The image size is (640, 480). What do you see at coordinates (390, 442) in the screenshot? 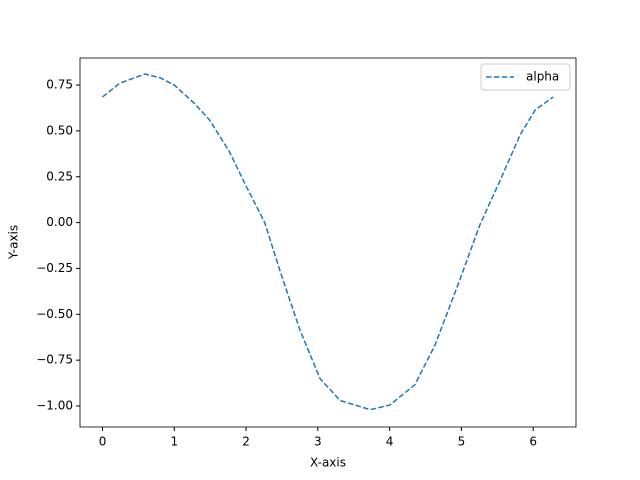
I see `x-tick-label: 4` at bounding box center [390, 442].